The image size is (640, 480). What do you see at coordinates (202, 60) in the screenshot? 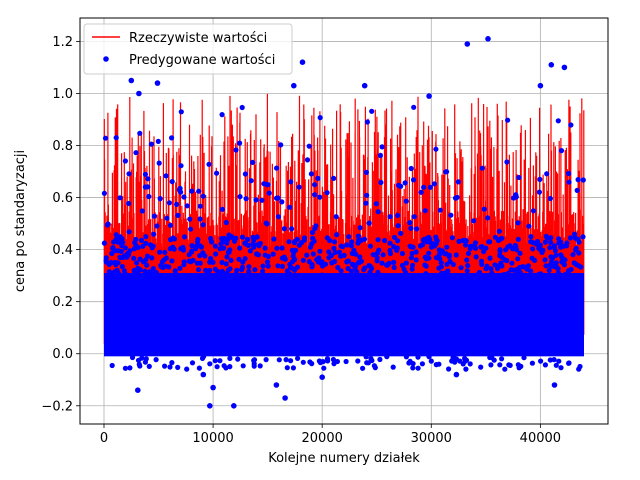
I see `legend-entry-predygowane: Predygowane wartości` at bounding box center [202, 60].